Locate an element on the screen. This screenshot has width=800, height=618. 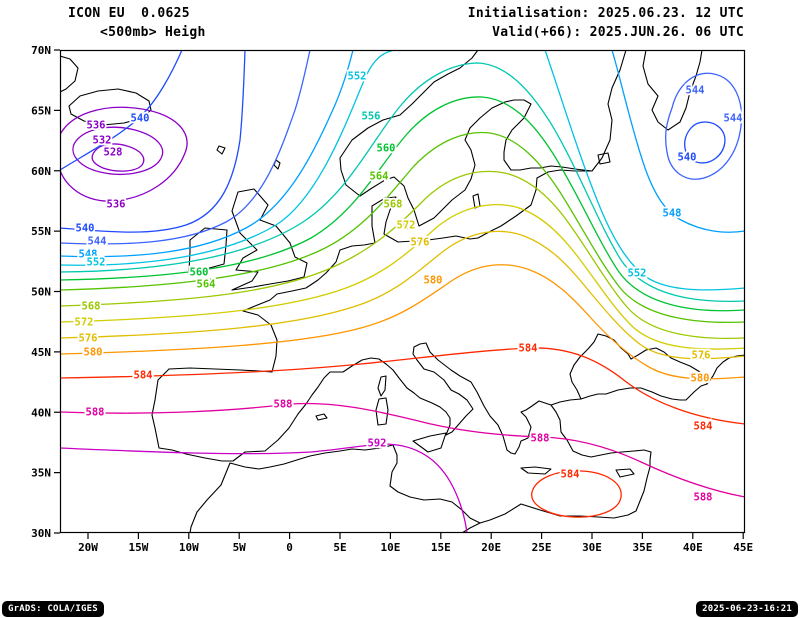
x-tick-label: 5E is located at coordinates (339, 547).